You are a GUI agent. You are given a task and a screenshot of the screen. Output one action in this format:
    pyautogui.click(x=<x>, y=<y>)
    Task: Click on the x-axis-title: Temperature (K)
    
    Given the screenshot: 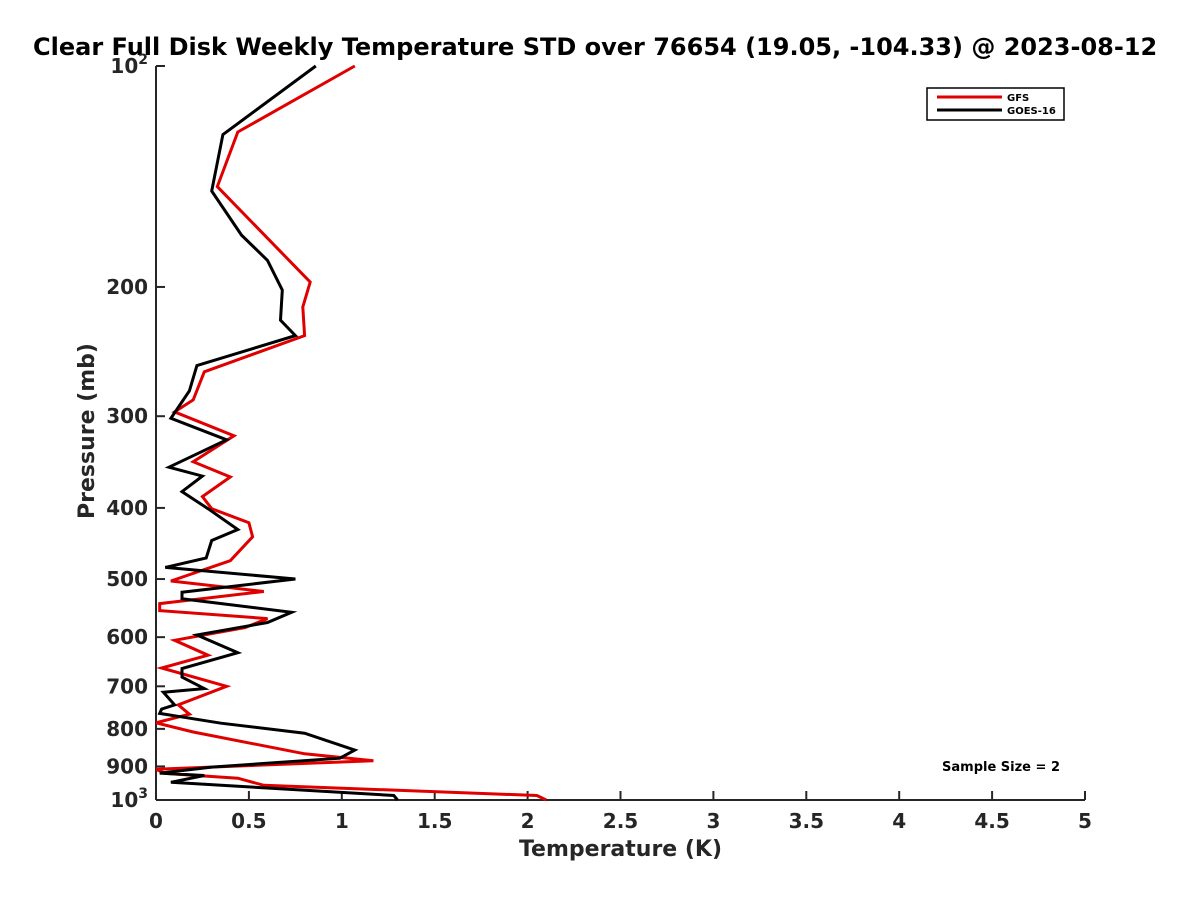 What is the action you would take?
    pyautogui.click(x=620, y=849)
    